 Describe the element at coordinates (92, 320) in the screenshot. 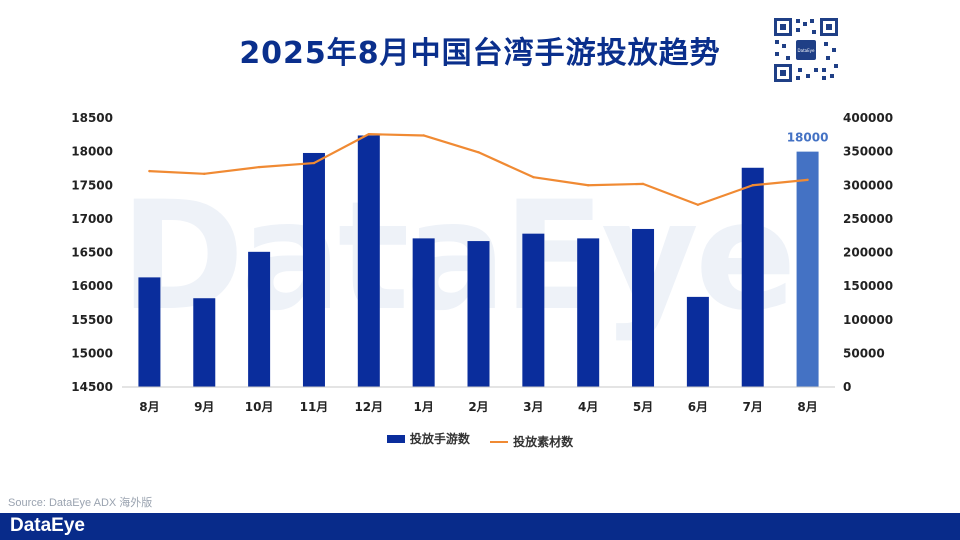

I see `y-left-tick-label: 15500` at that location.